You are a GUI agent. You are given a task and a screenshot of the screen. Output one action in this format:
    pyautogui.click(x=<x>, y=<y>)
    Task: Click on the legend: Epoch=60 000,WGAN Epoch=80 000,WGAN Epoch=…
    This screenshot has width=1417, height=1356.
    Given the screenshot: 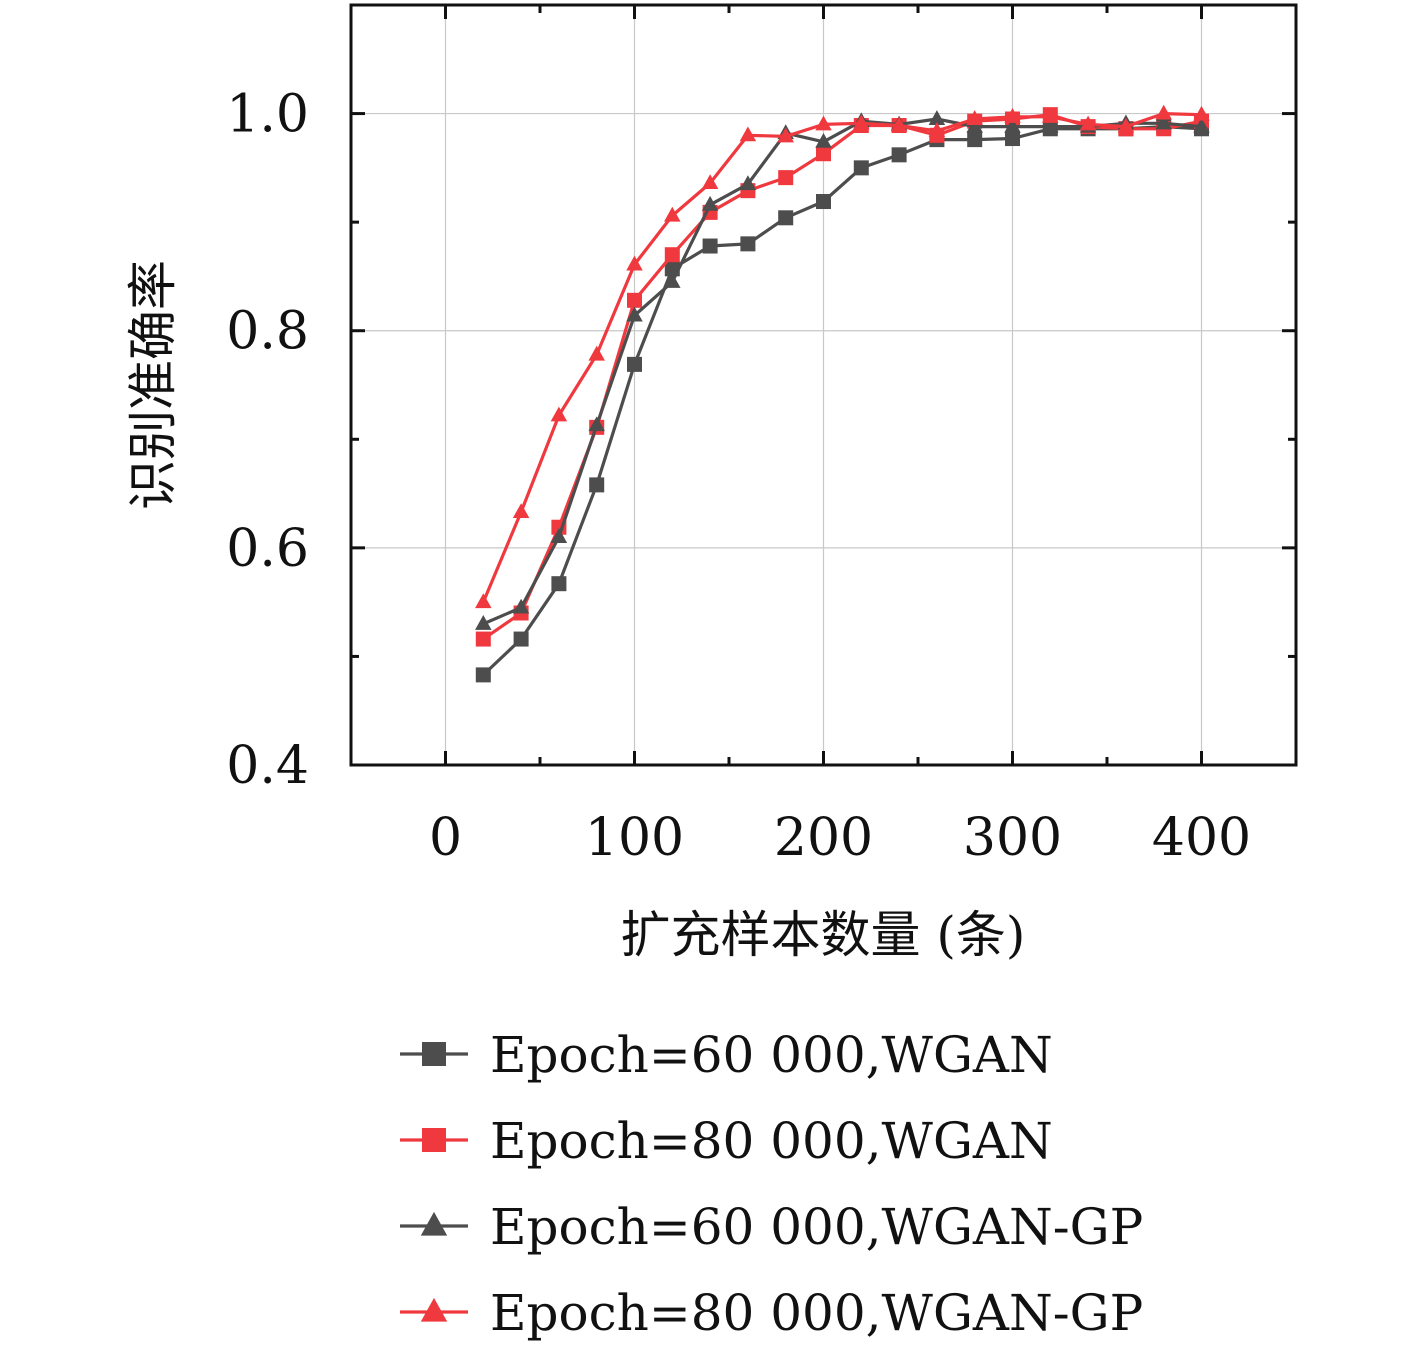 What is the action you would take?
    pyautogui.click(x=771, y=1184)
    